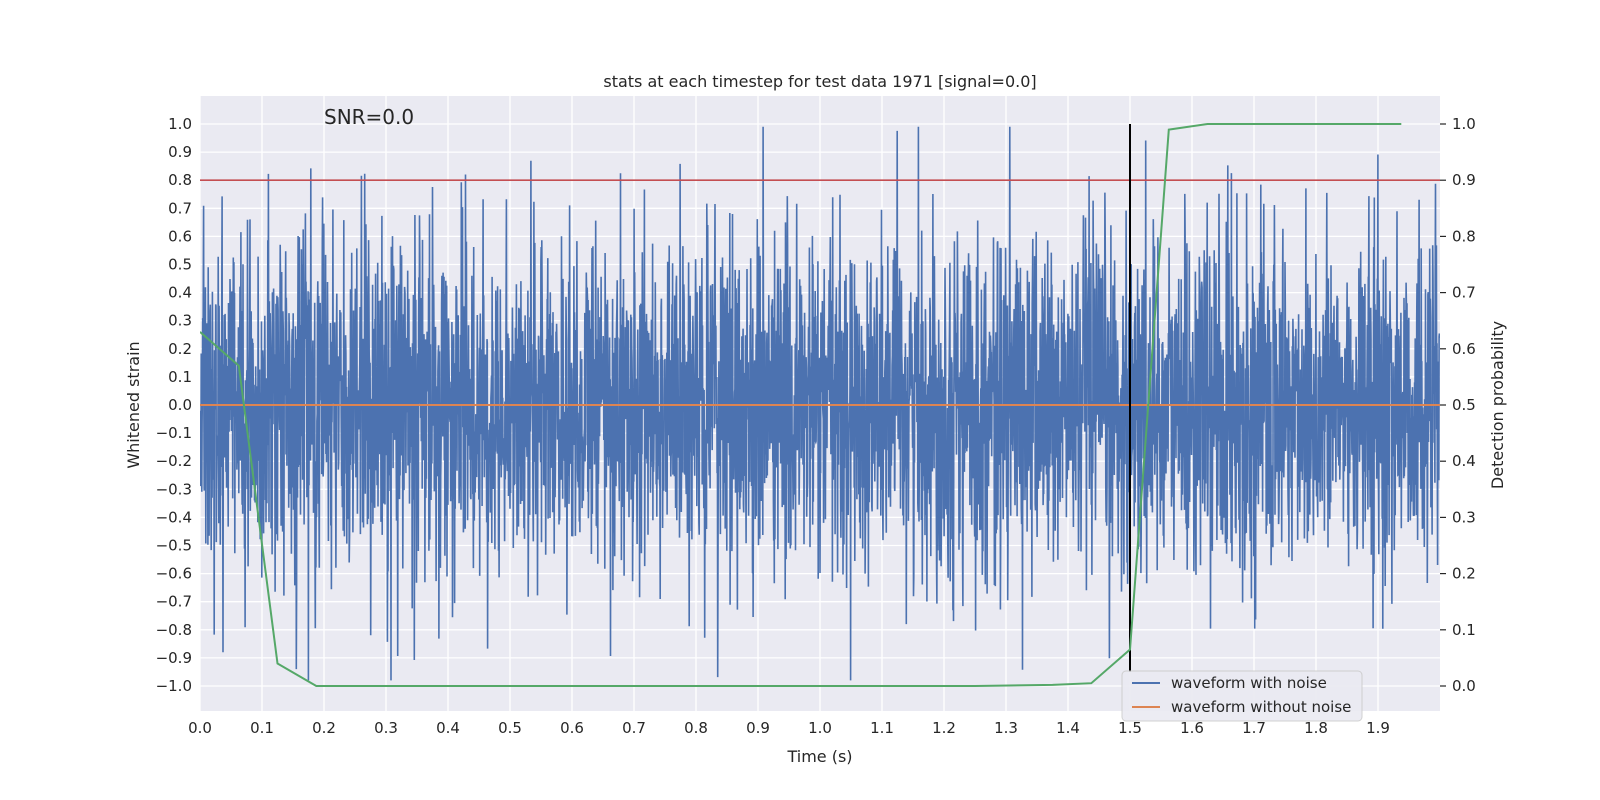 The image size is (1600, 800). I want to click on x-tick-label: 1.7, so click(1254, 728).